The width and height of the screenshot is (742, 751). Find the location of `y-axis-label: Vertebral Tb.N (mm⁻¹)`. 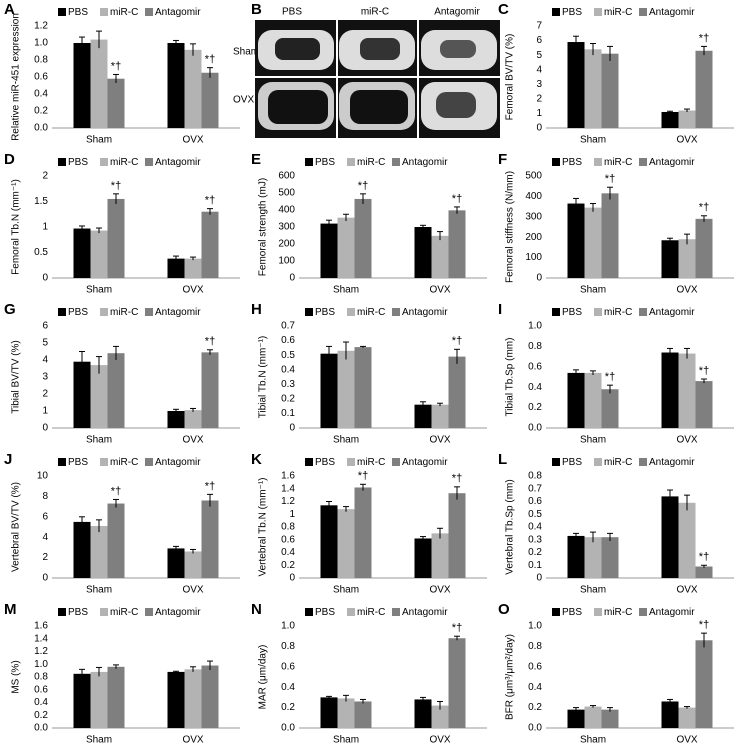

y-axis-label: Vertebral Tb.N (mm⁻¹) is located at coordinates (263, 527).